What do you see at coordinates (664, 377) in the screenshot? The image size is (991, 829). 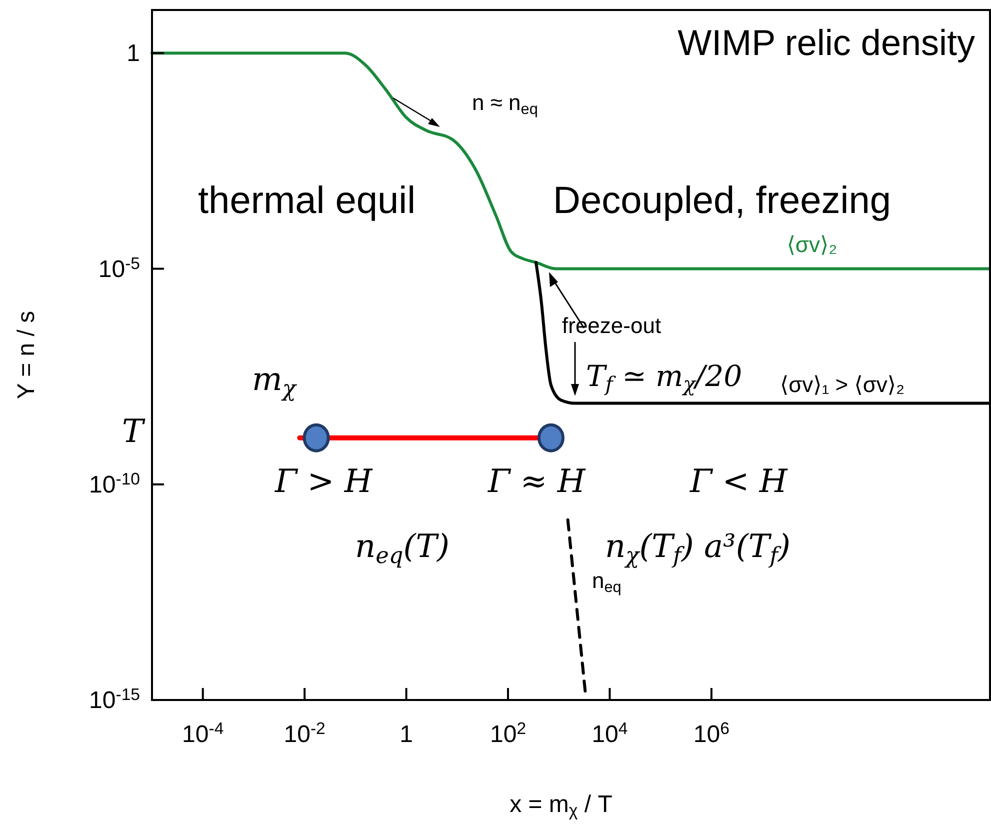 I see `annotation: T$_{f}$ ≃ m$_{χ}$/20` at bounding box center [664, 377].